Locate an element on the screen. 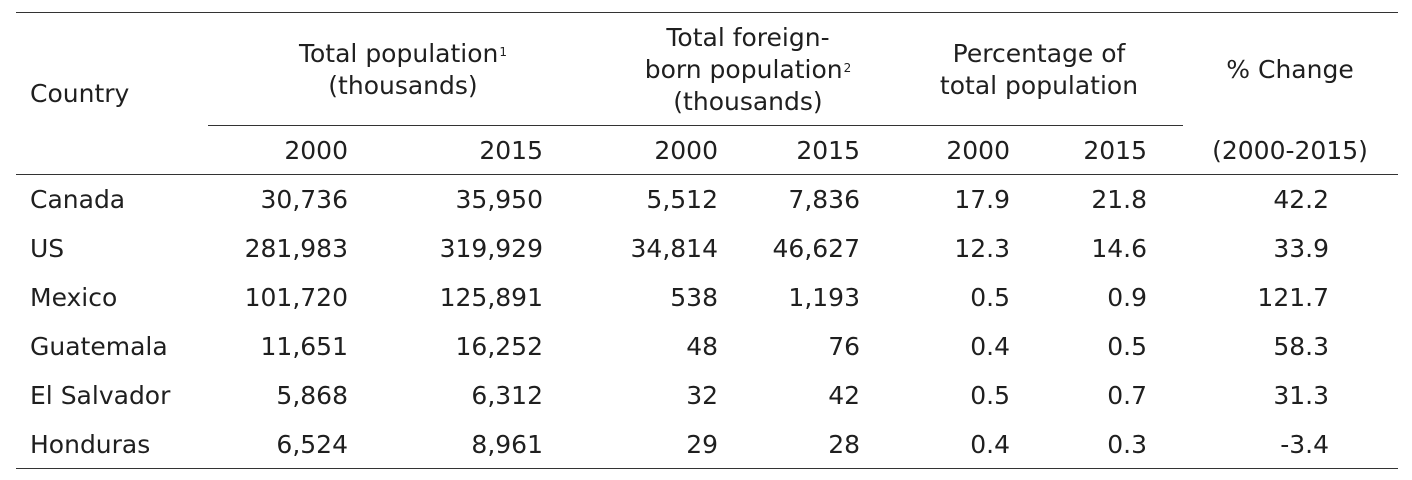 The width and height of the screenshot is (1412, 480). table-cell: -3.4 is located at coordinates (1304, 444).